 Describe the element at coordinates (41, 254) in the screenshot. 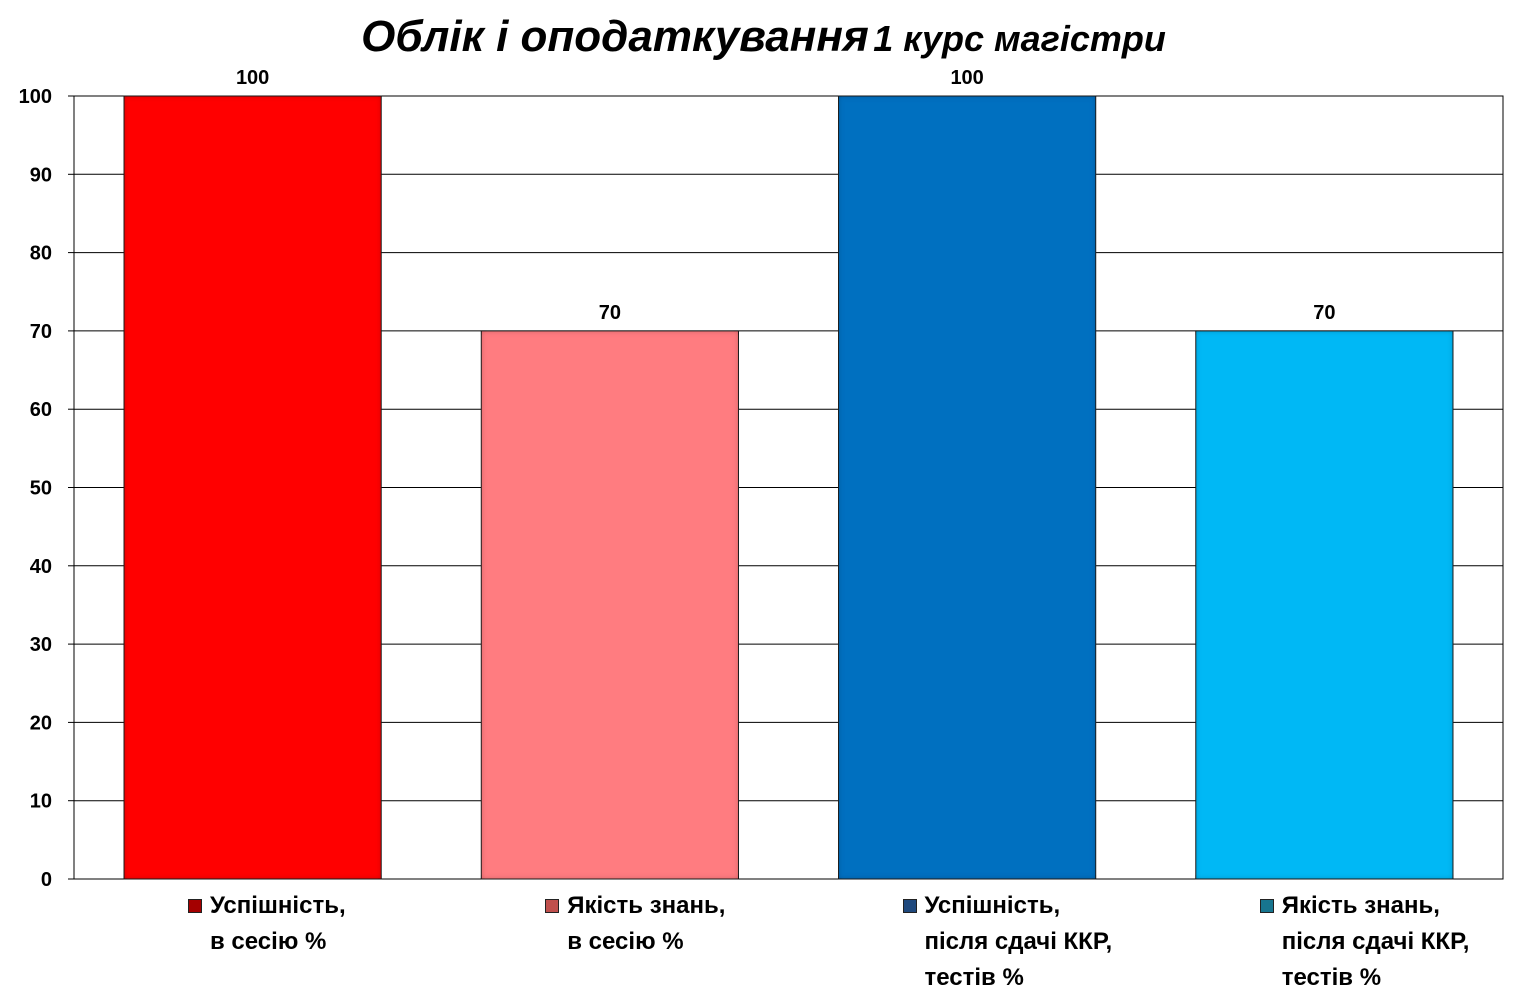

I see `y-tick-label: 80` at that location.